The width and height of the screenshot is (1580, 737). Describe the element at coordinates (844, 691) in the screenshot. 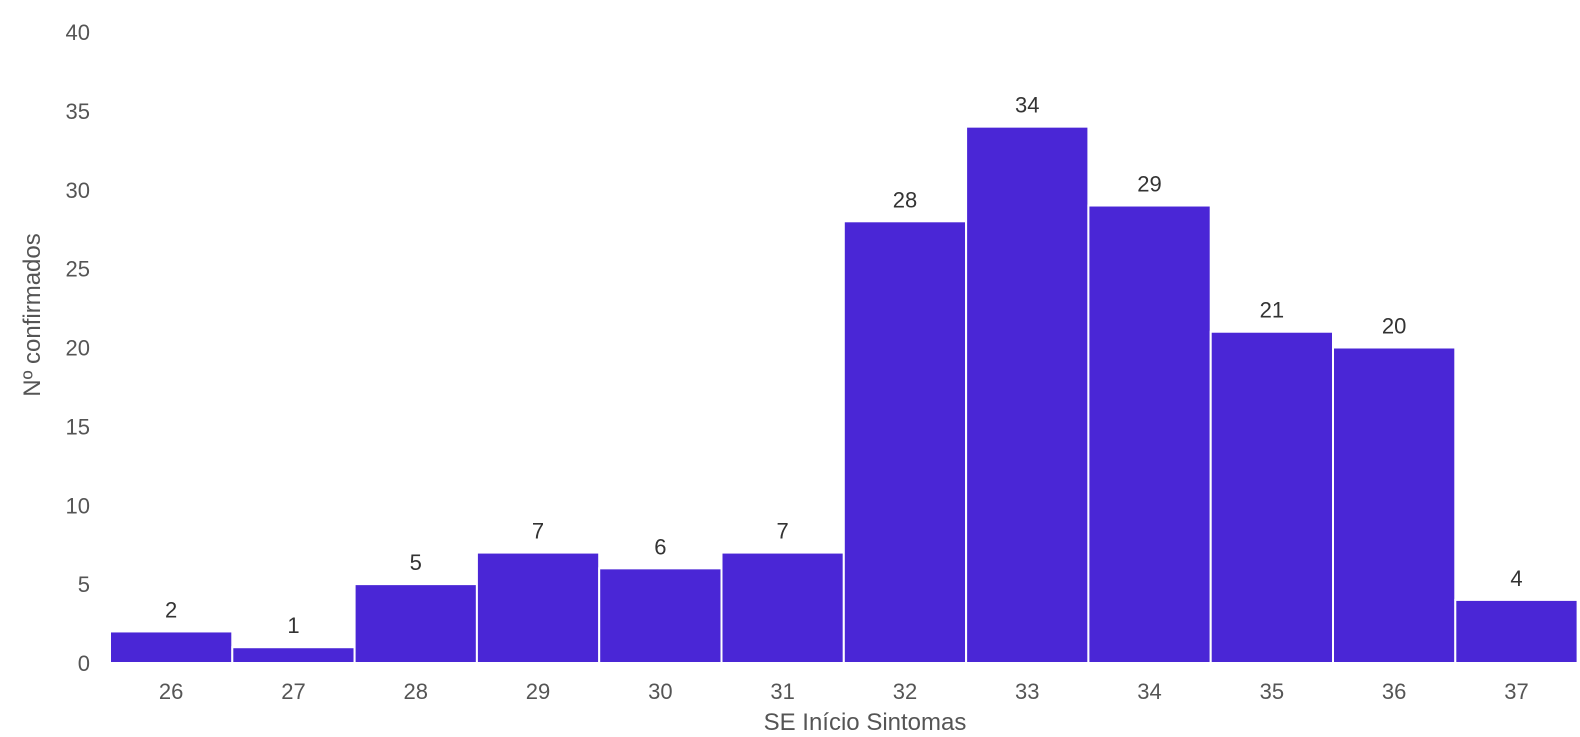

I see `x-axis-ticks: 26 27 28 29 30 31 32 33 34 35 36 37` at that location.